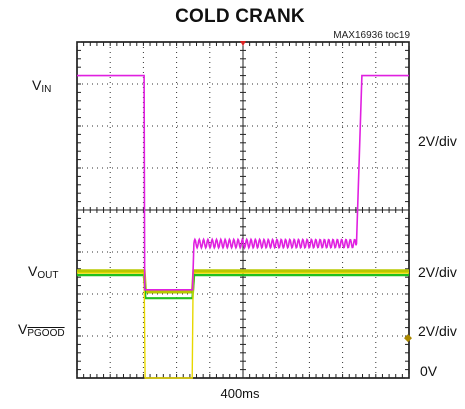 This screenshot has width=465, height=409. What do you see at coordinates (41, 330) in the screenshot?
I see `vpgood-channel-label: VPGOOD` at bounding box center [41, 330].